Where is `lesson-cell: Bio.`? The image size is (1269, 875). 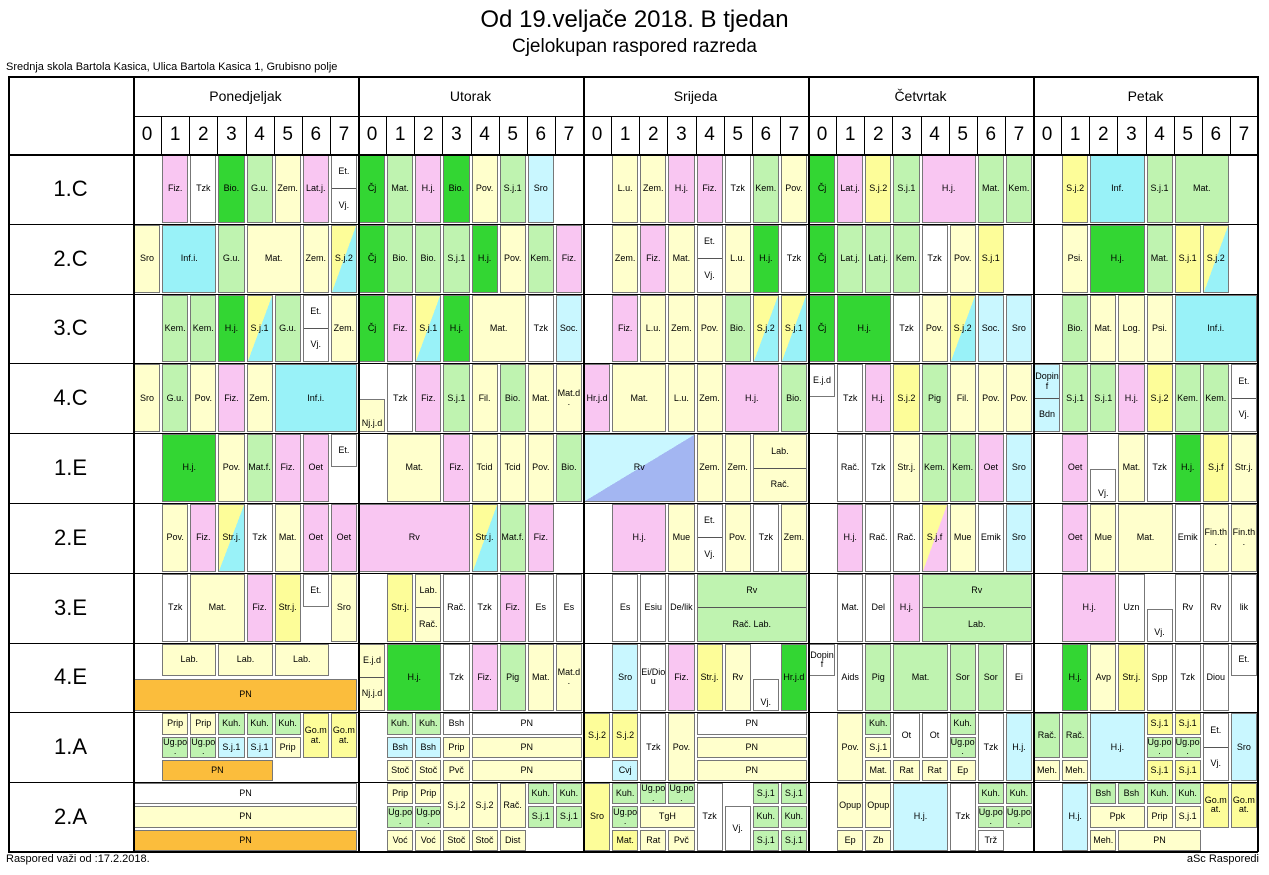
lesson-cell: Bio. is located at coordinates (400, 258).